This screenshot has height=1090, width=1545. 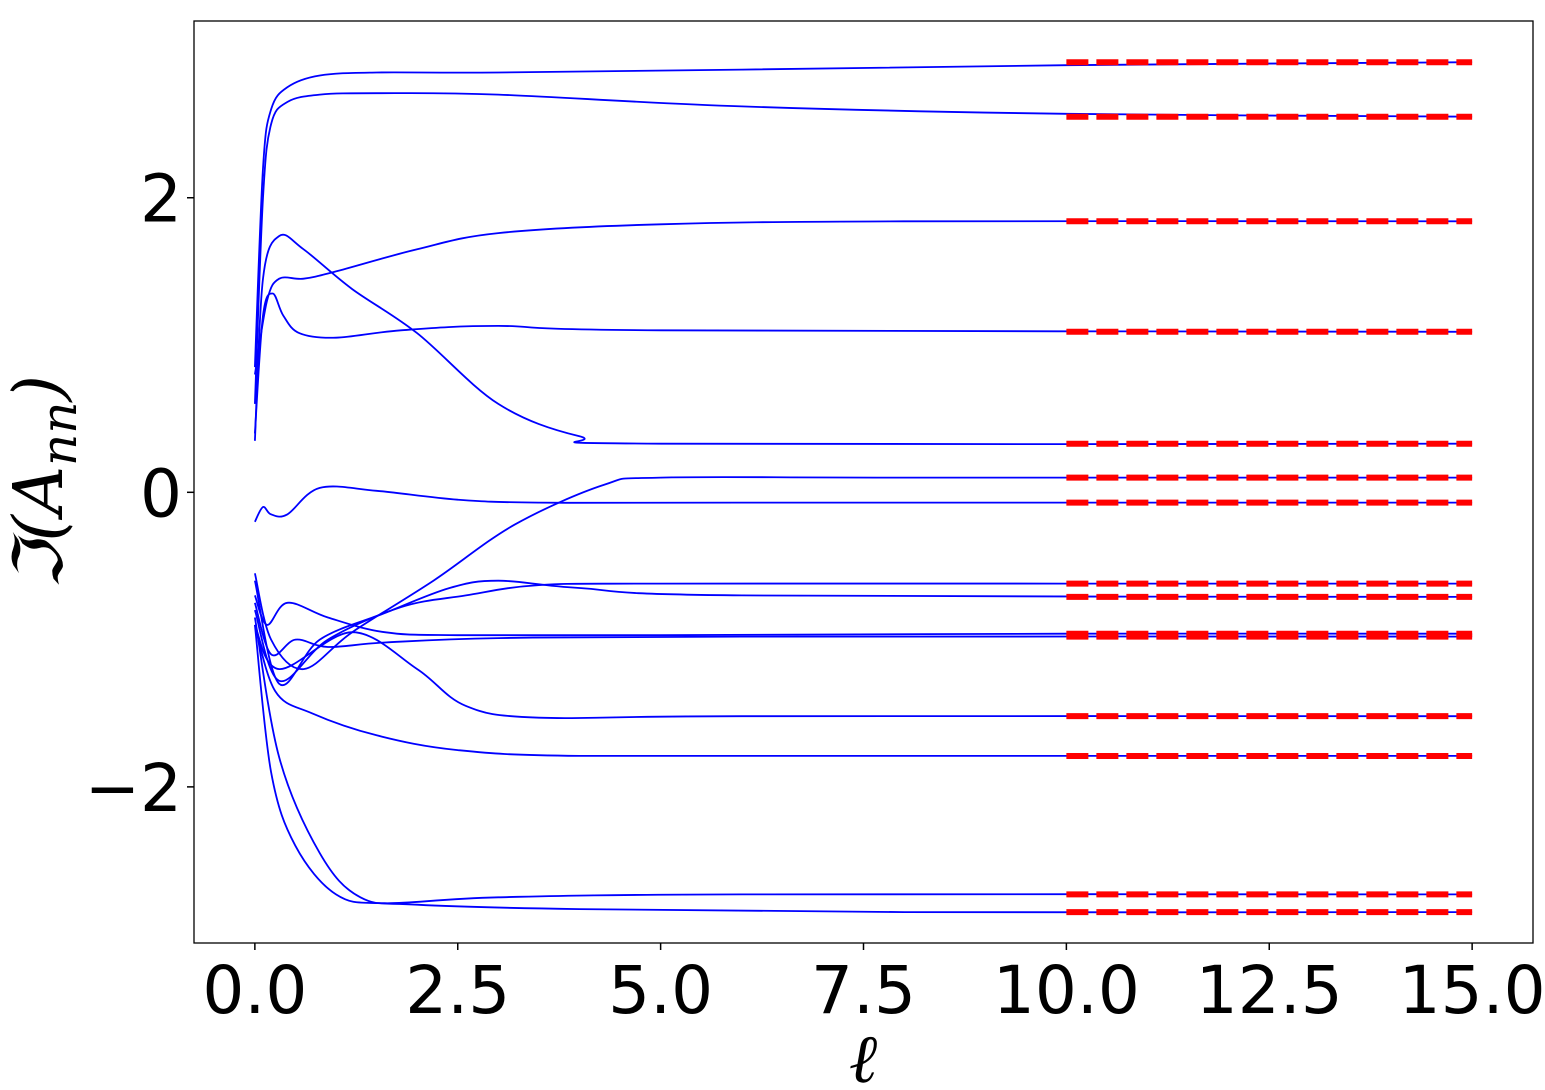 What do you see at coordinates (161, 493) in the screenshot?
I see `y-tick-label: 0` at bounding box center [161, 493].